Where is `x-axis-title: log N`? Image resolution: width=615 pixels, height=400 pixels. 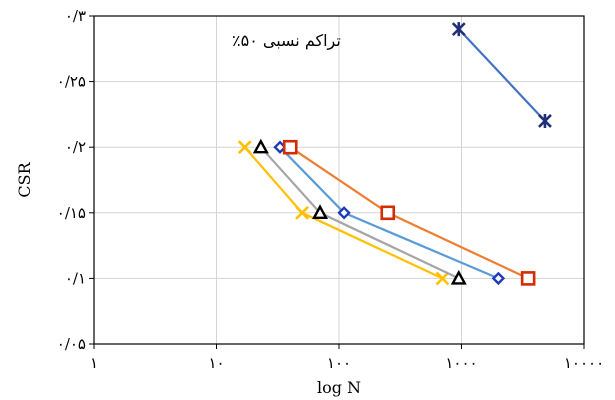
x-axis-title: log N is located at coordinates (339, 387).